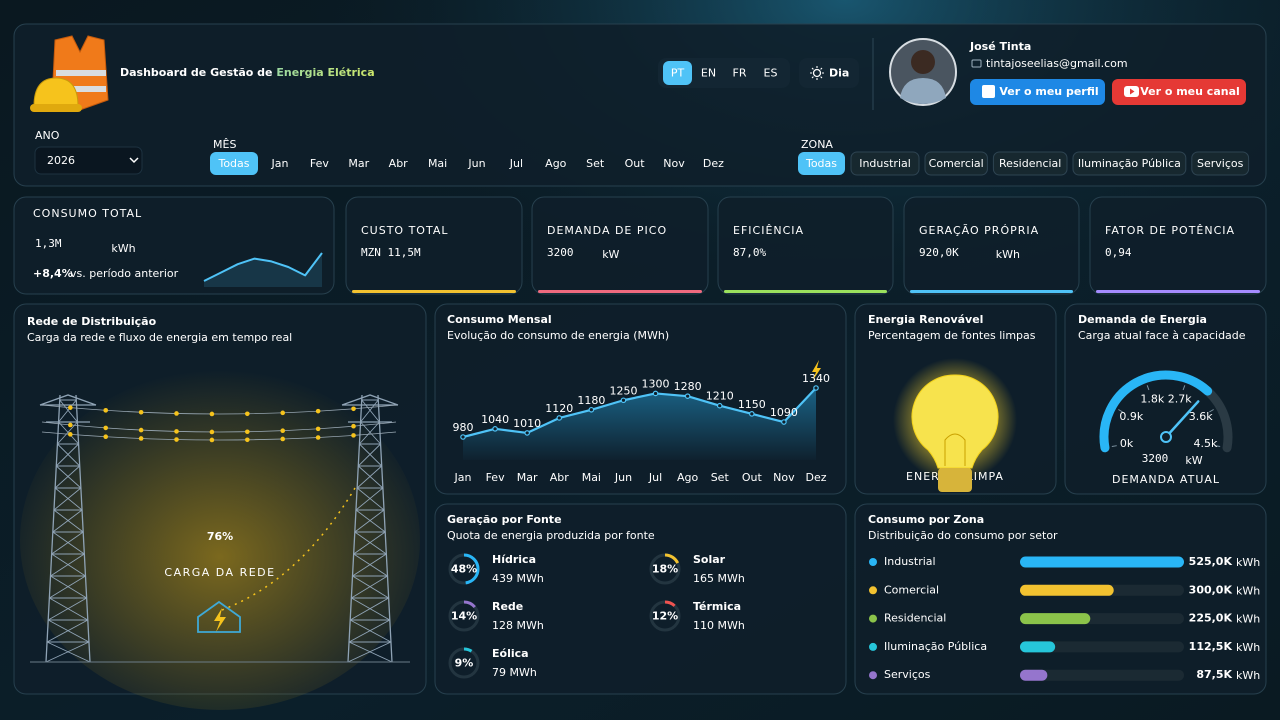 The image size is (1280, 720). I want to click on x-tick-label: Fev, so click(495, 477).